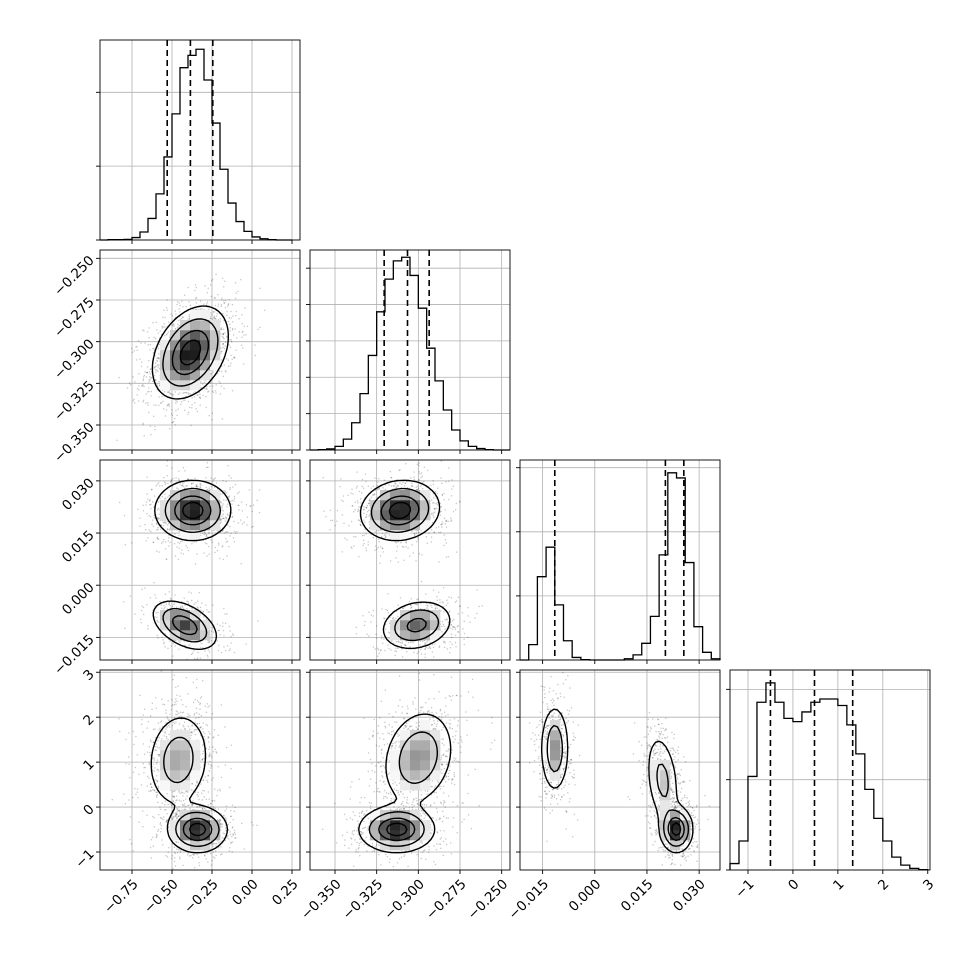 Image resolution: width=970 pixels, height=970 pixels. What do you see at coordinates (165, 355) in the screenshot?
I see `density-cell` at bounding box center [165, 355].